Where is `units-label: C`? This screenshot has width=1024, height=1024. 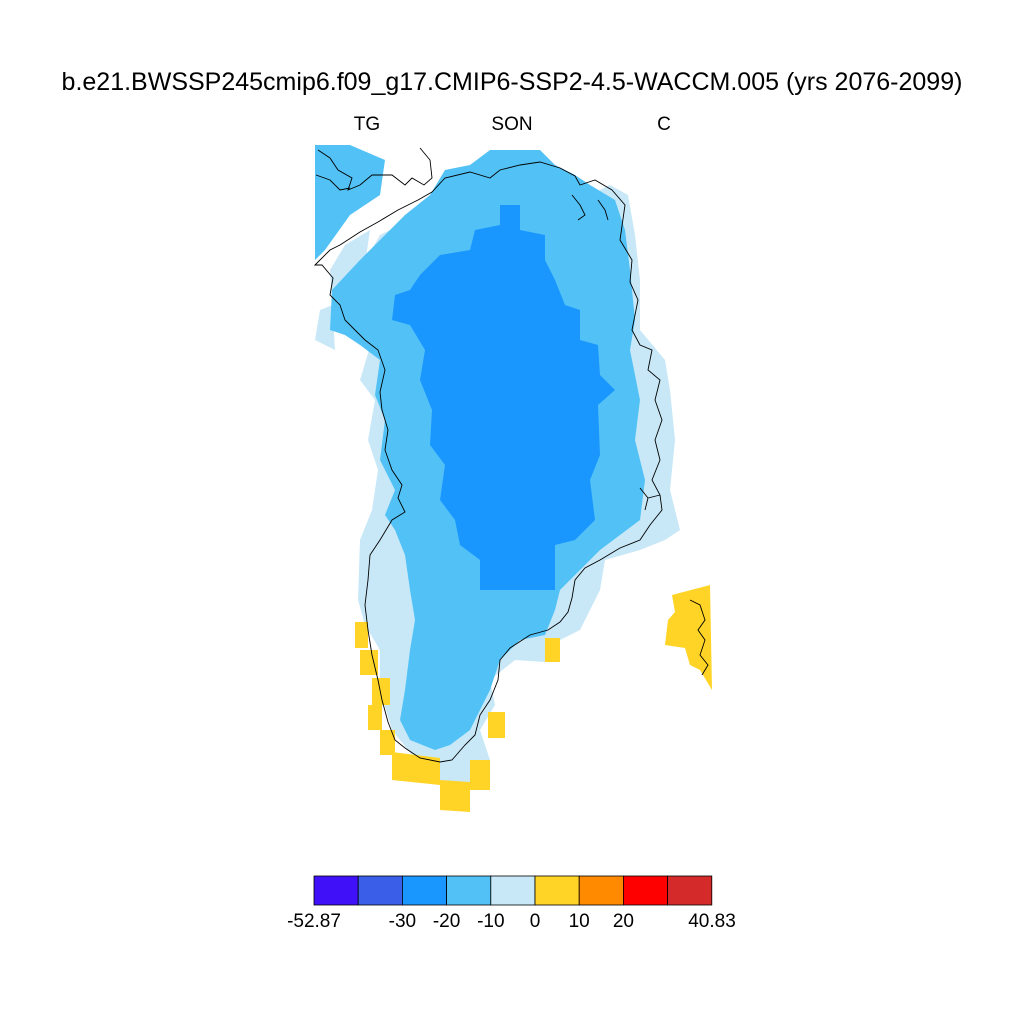 units-label: C is located at coordinates (664, 124).